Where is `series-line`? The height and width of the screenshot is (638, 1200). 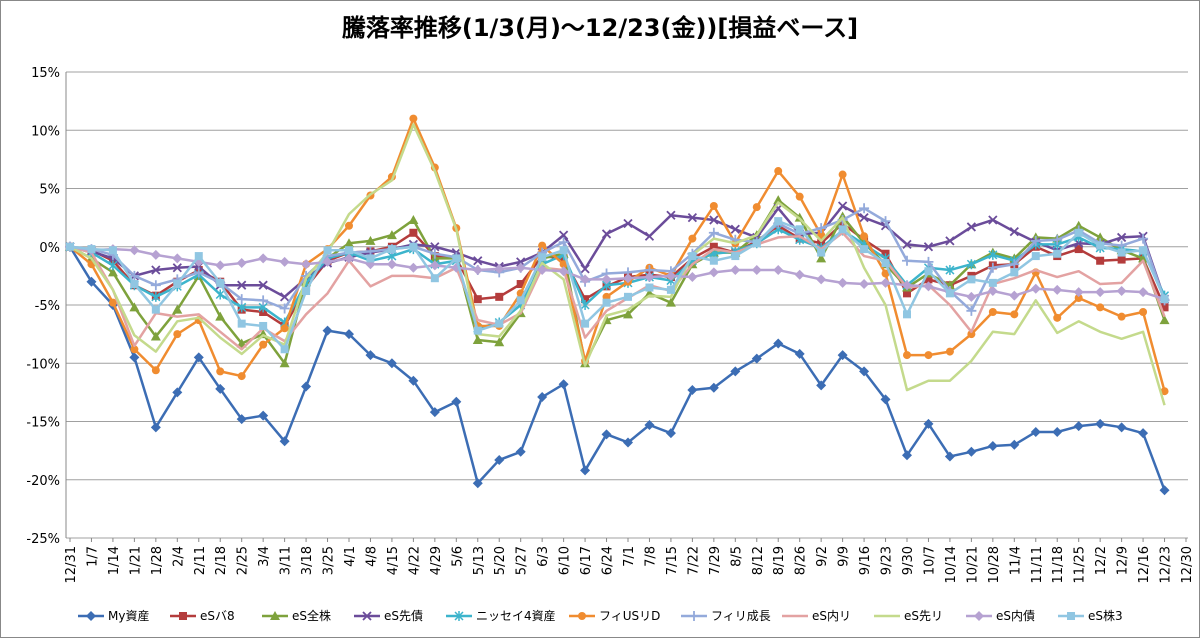 series-line is located at coordinates (617, 273).